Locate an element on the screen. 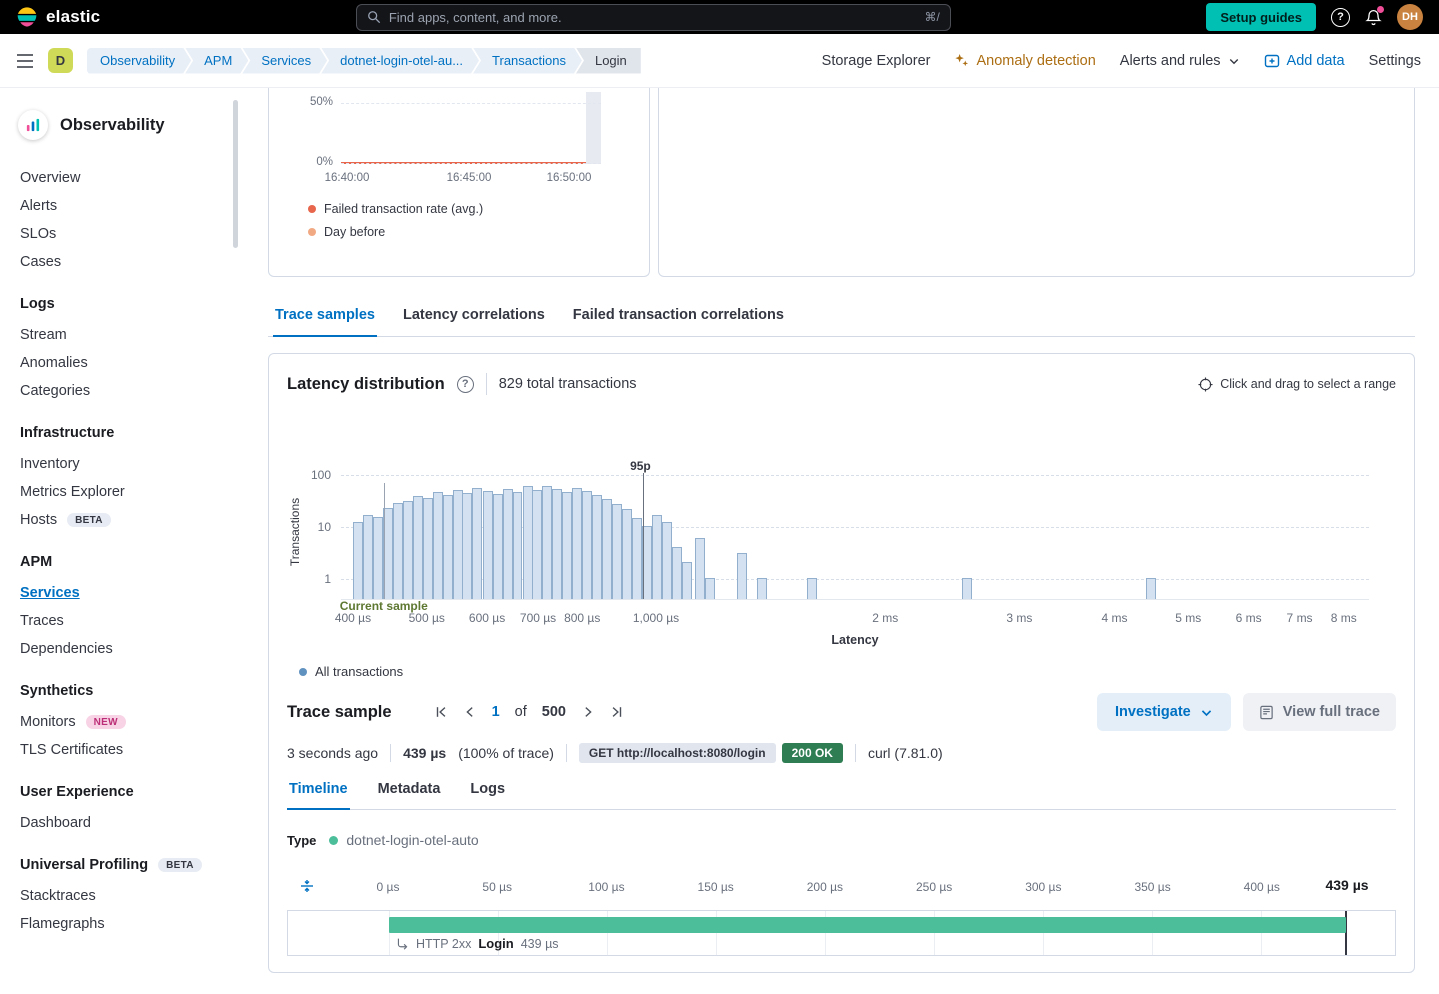  sidebar-item-label: Stacktraces is located at coordinates (58, 896).